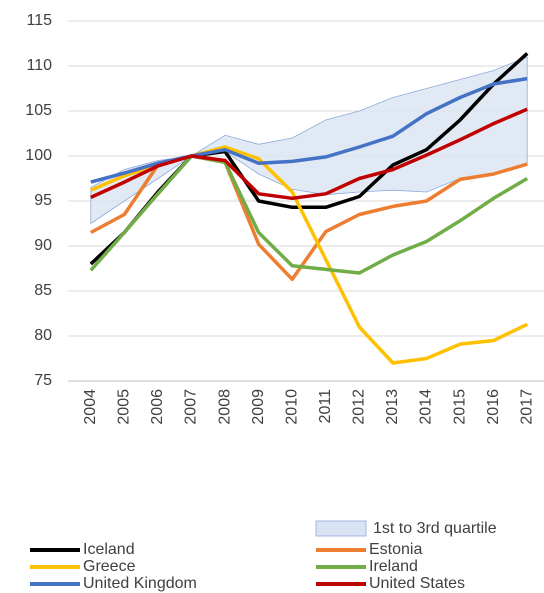  What do you see at coordinates (39, 20) in the screenshot?
I see `y-tick-label: 115` at bounding box center [39, 20].